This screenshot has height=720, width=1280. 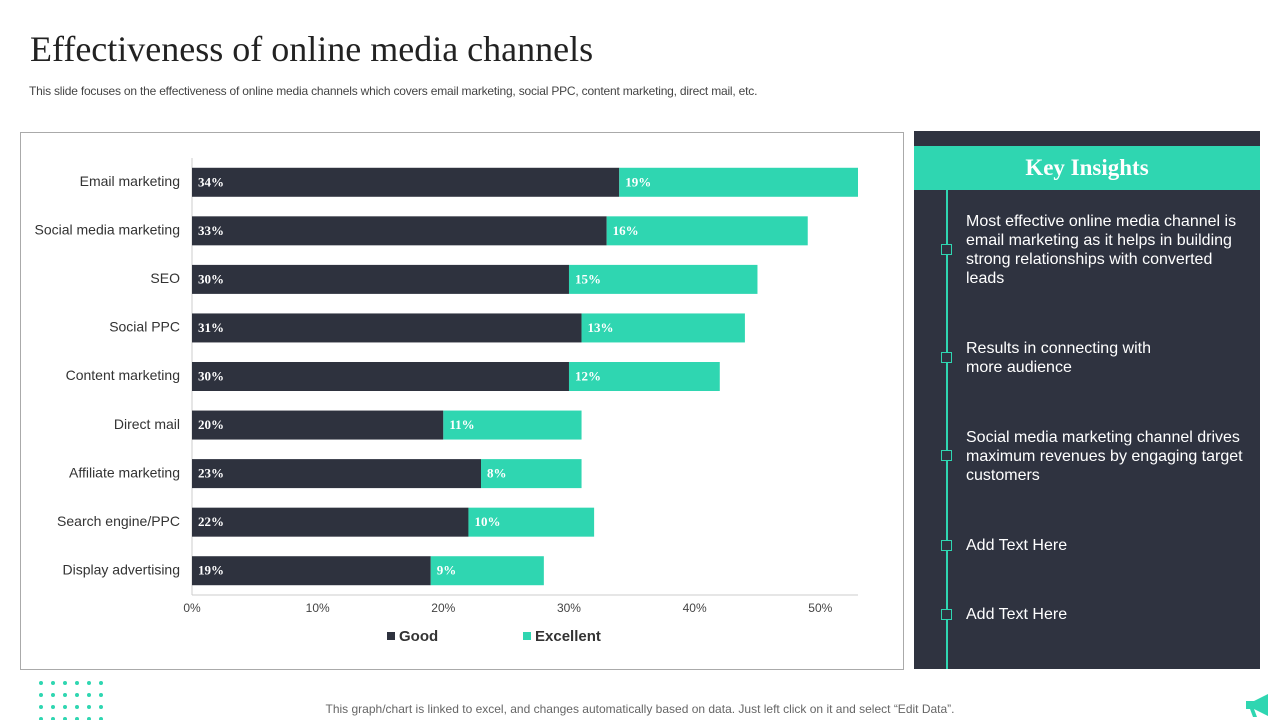 I want to click on timeline-line, so click(x=947, y=429).